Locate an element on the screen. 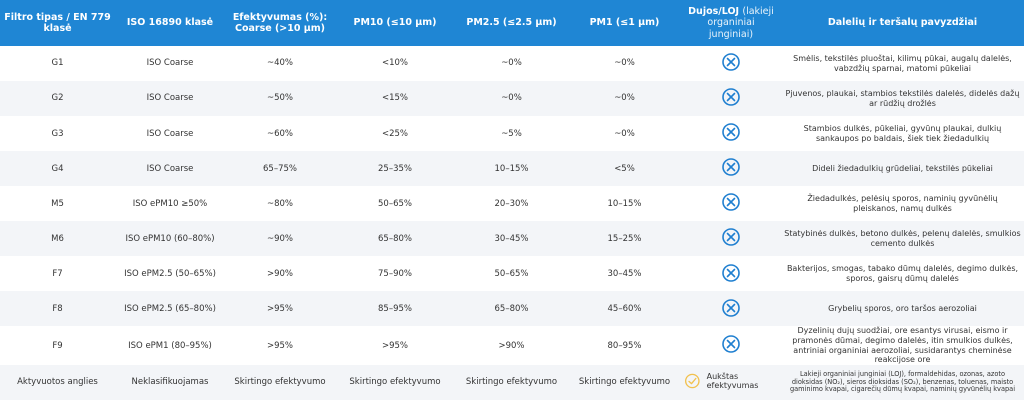  cell: ~5% is located at coordinates (511, 133).